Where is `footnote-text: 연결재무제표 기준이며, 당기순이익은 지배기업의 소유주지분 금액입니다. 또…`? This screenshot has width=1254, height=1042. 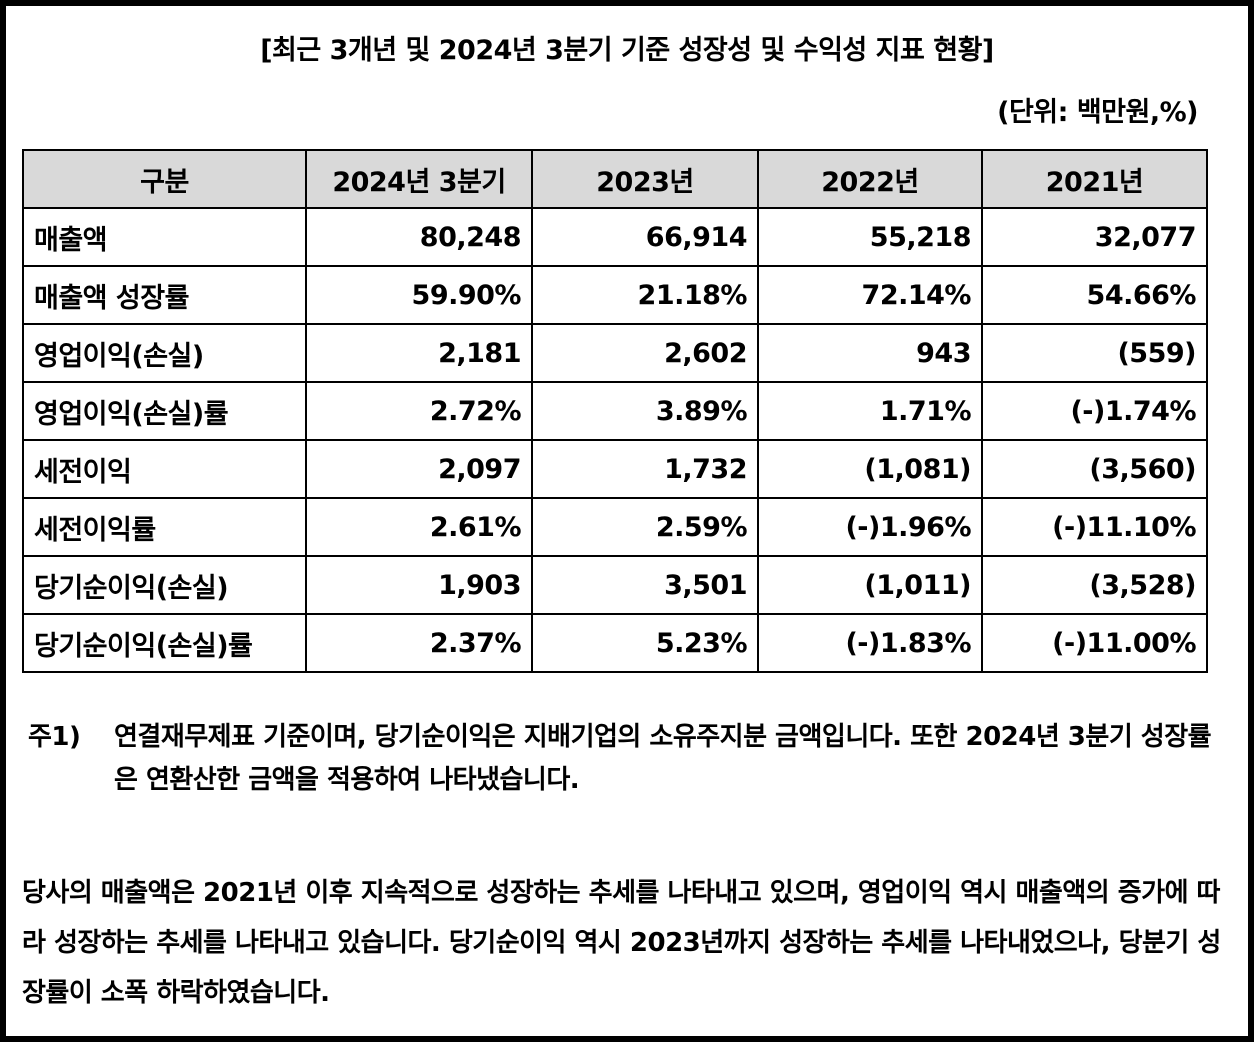 footnote-text: 연결재무제표 기준이며, 당기순이익은 지배기업의 소유주지분 금액입니다. 또… is located at coordinates (663, 758).